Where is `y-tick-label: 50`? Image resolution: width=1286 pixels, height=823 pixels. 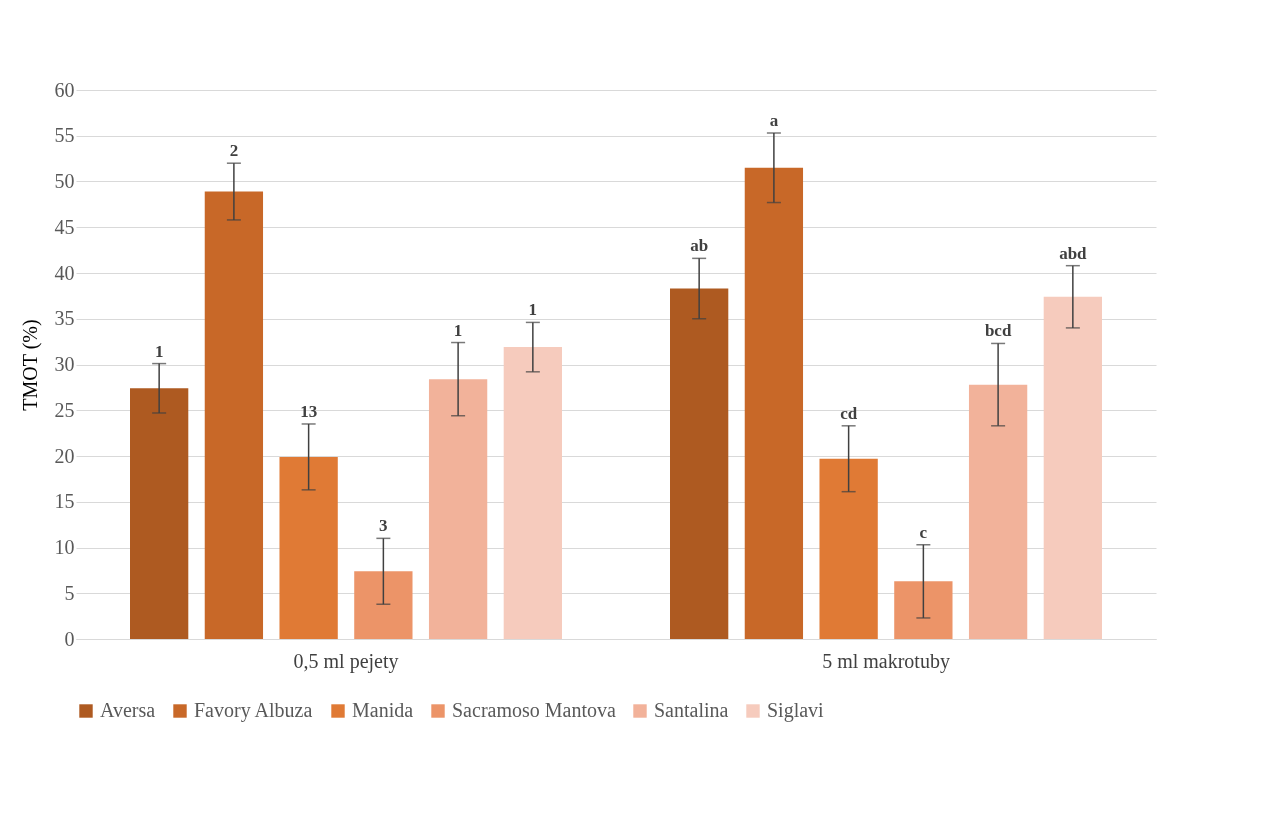 y-tick-label: 50 is located at coordinates (64, 181).